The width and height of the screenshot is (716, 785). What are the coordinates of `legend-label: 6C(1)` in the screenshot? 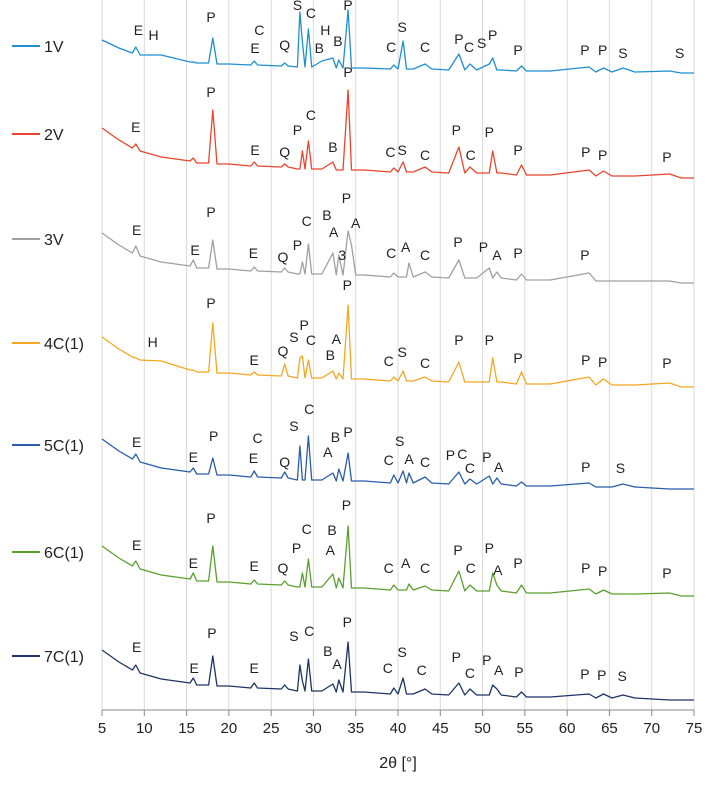 It's located at (64, 553).